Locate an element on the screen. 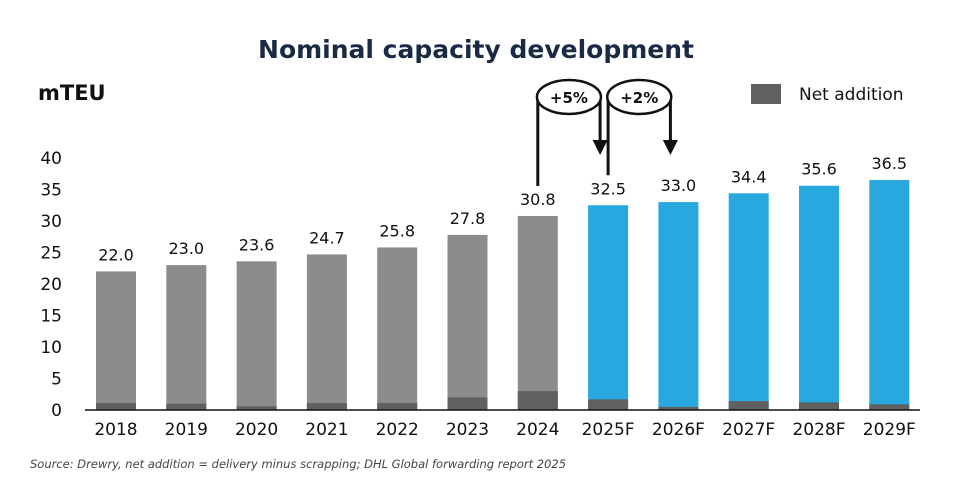  net-addition-bar-2024 is located at coordinates (537, 400).